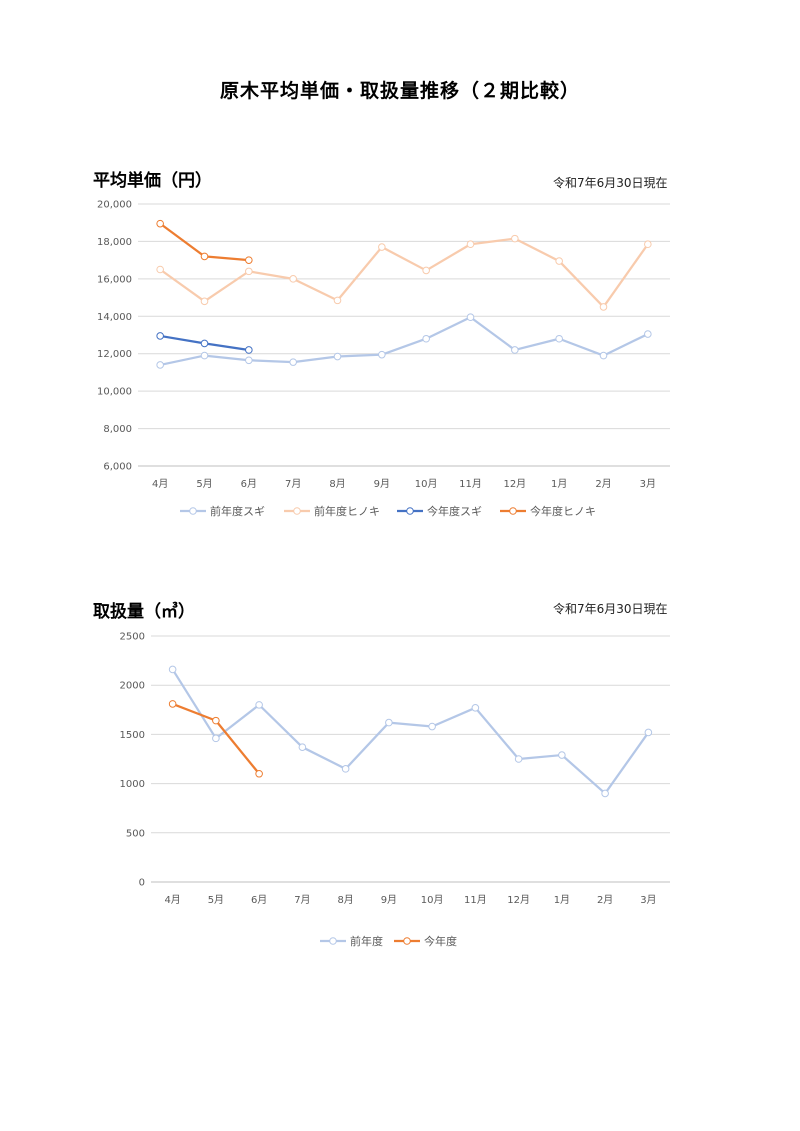 Image resolution: width=800 pixels, height=1131 pixels. Describe the element at coordinates (172, 900) in the screenshot. I see `x-tick-label: 4月` at that location.